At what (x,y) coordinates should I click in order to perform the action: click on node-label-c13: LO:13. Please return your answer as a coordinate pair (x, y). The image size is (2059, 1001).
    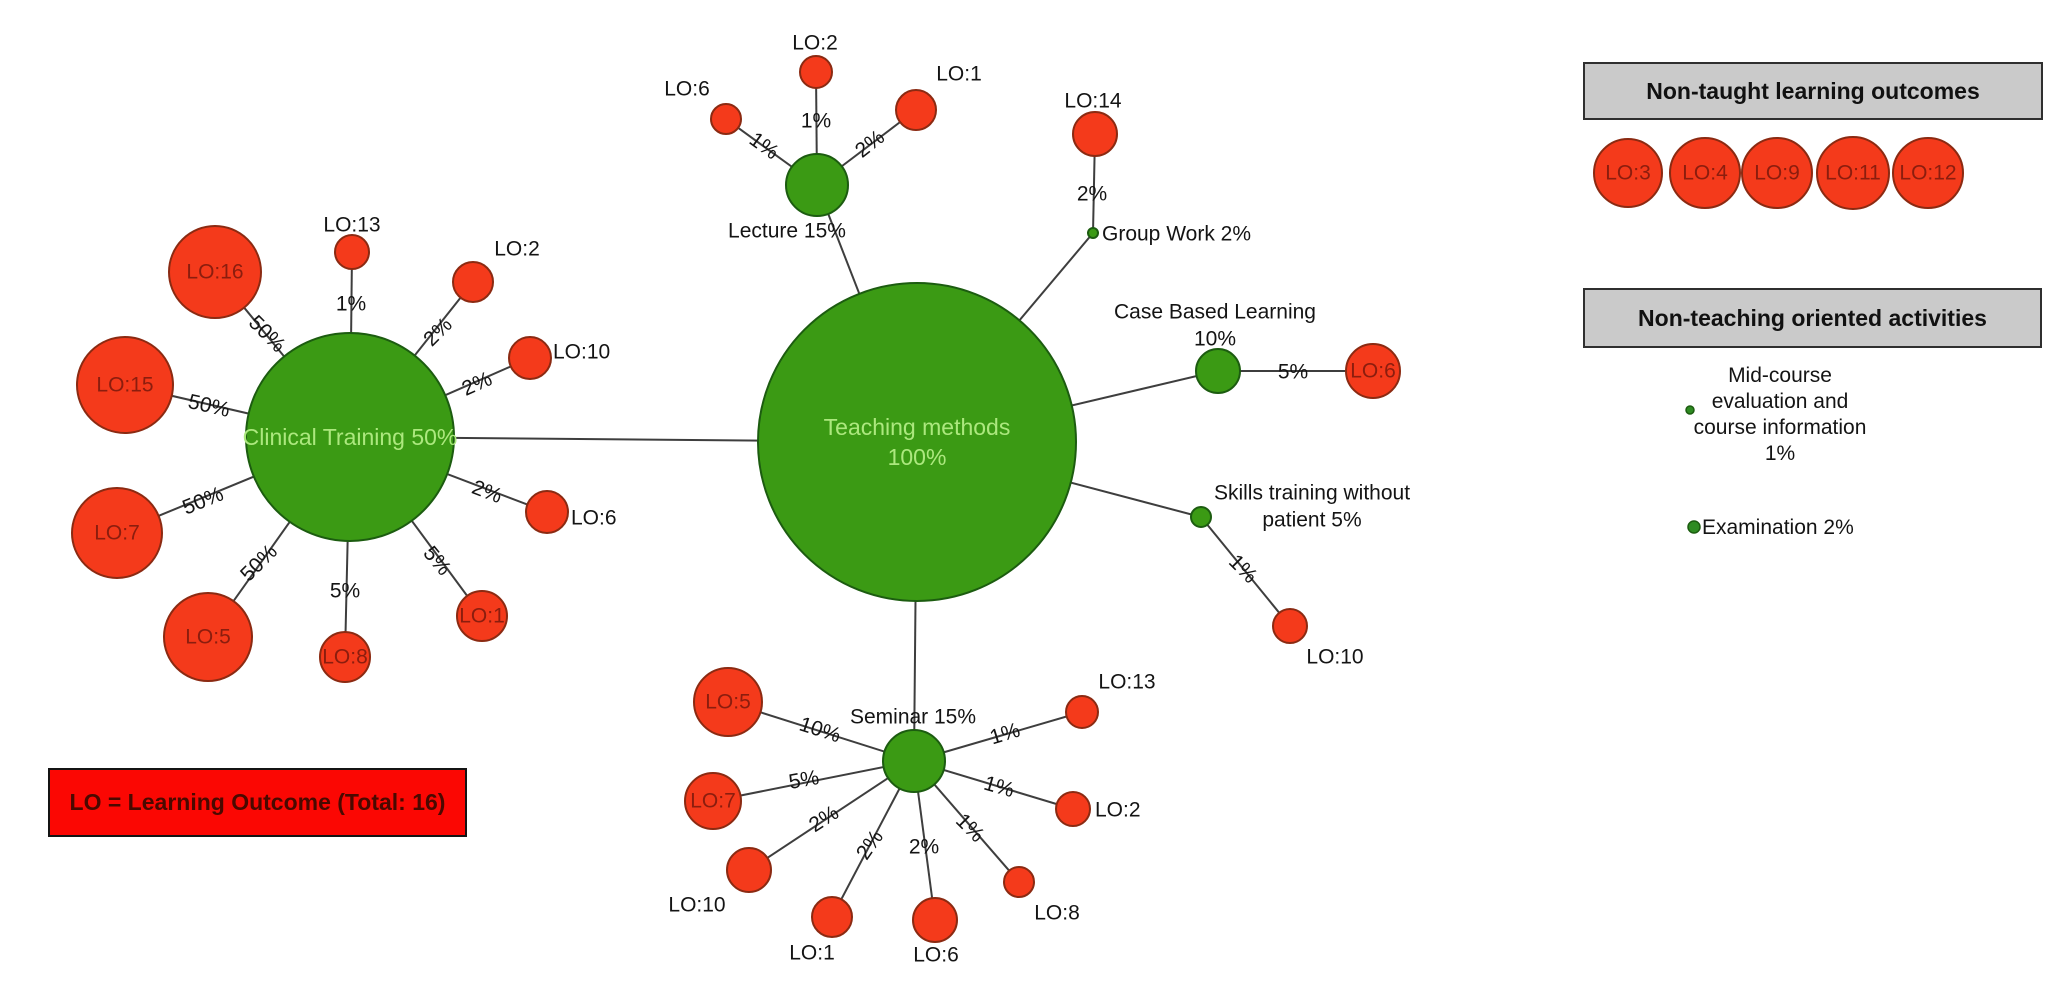
    Looking at the image, I should click on (351, 225).